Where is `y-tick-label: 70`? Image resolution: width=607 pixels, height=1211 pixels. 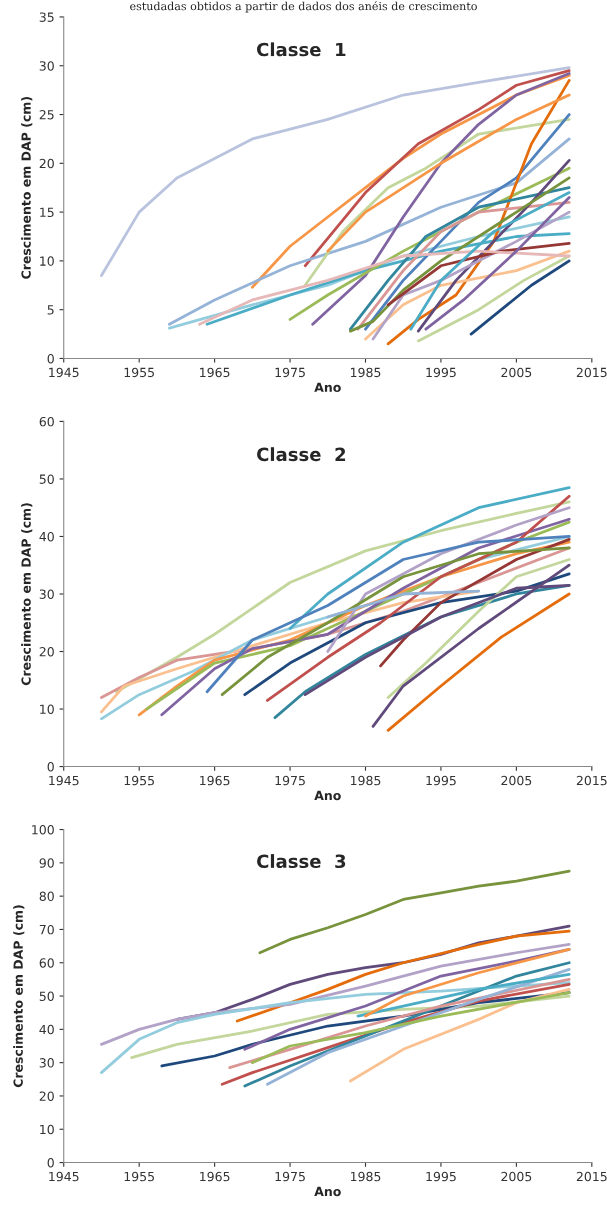
y-tick-label: 70 is located at coordinates (46, 929).